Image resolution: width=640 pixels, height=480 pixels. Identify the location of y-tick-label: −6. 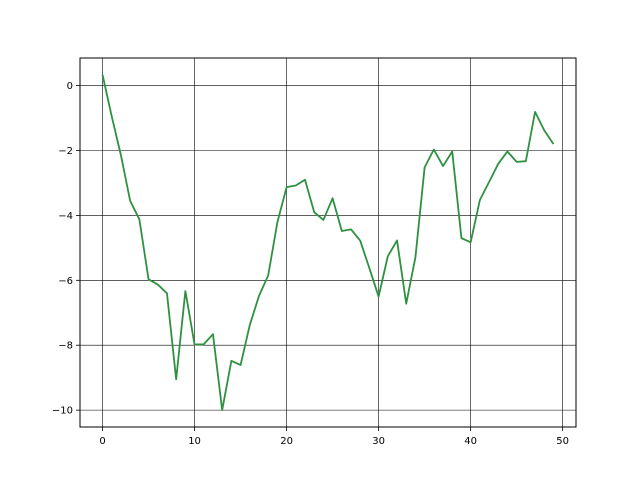
(65, 281).